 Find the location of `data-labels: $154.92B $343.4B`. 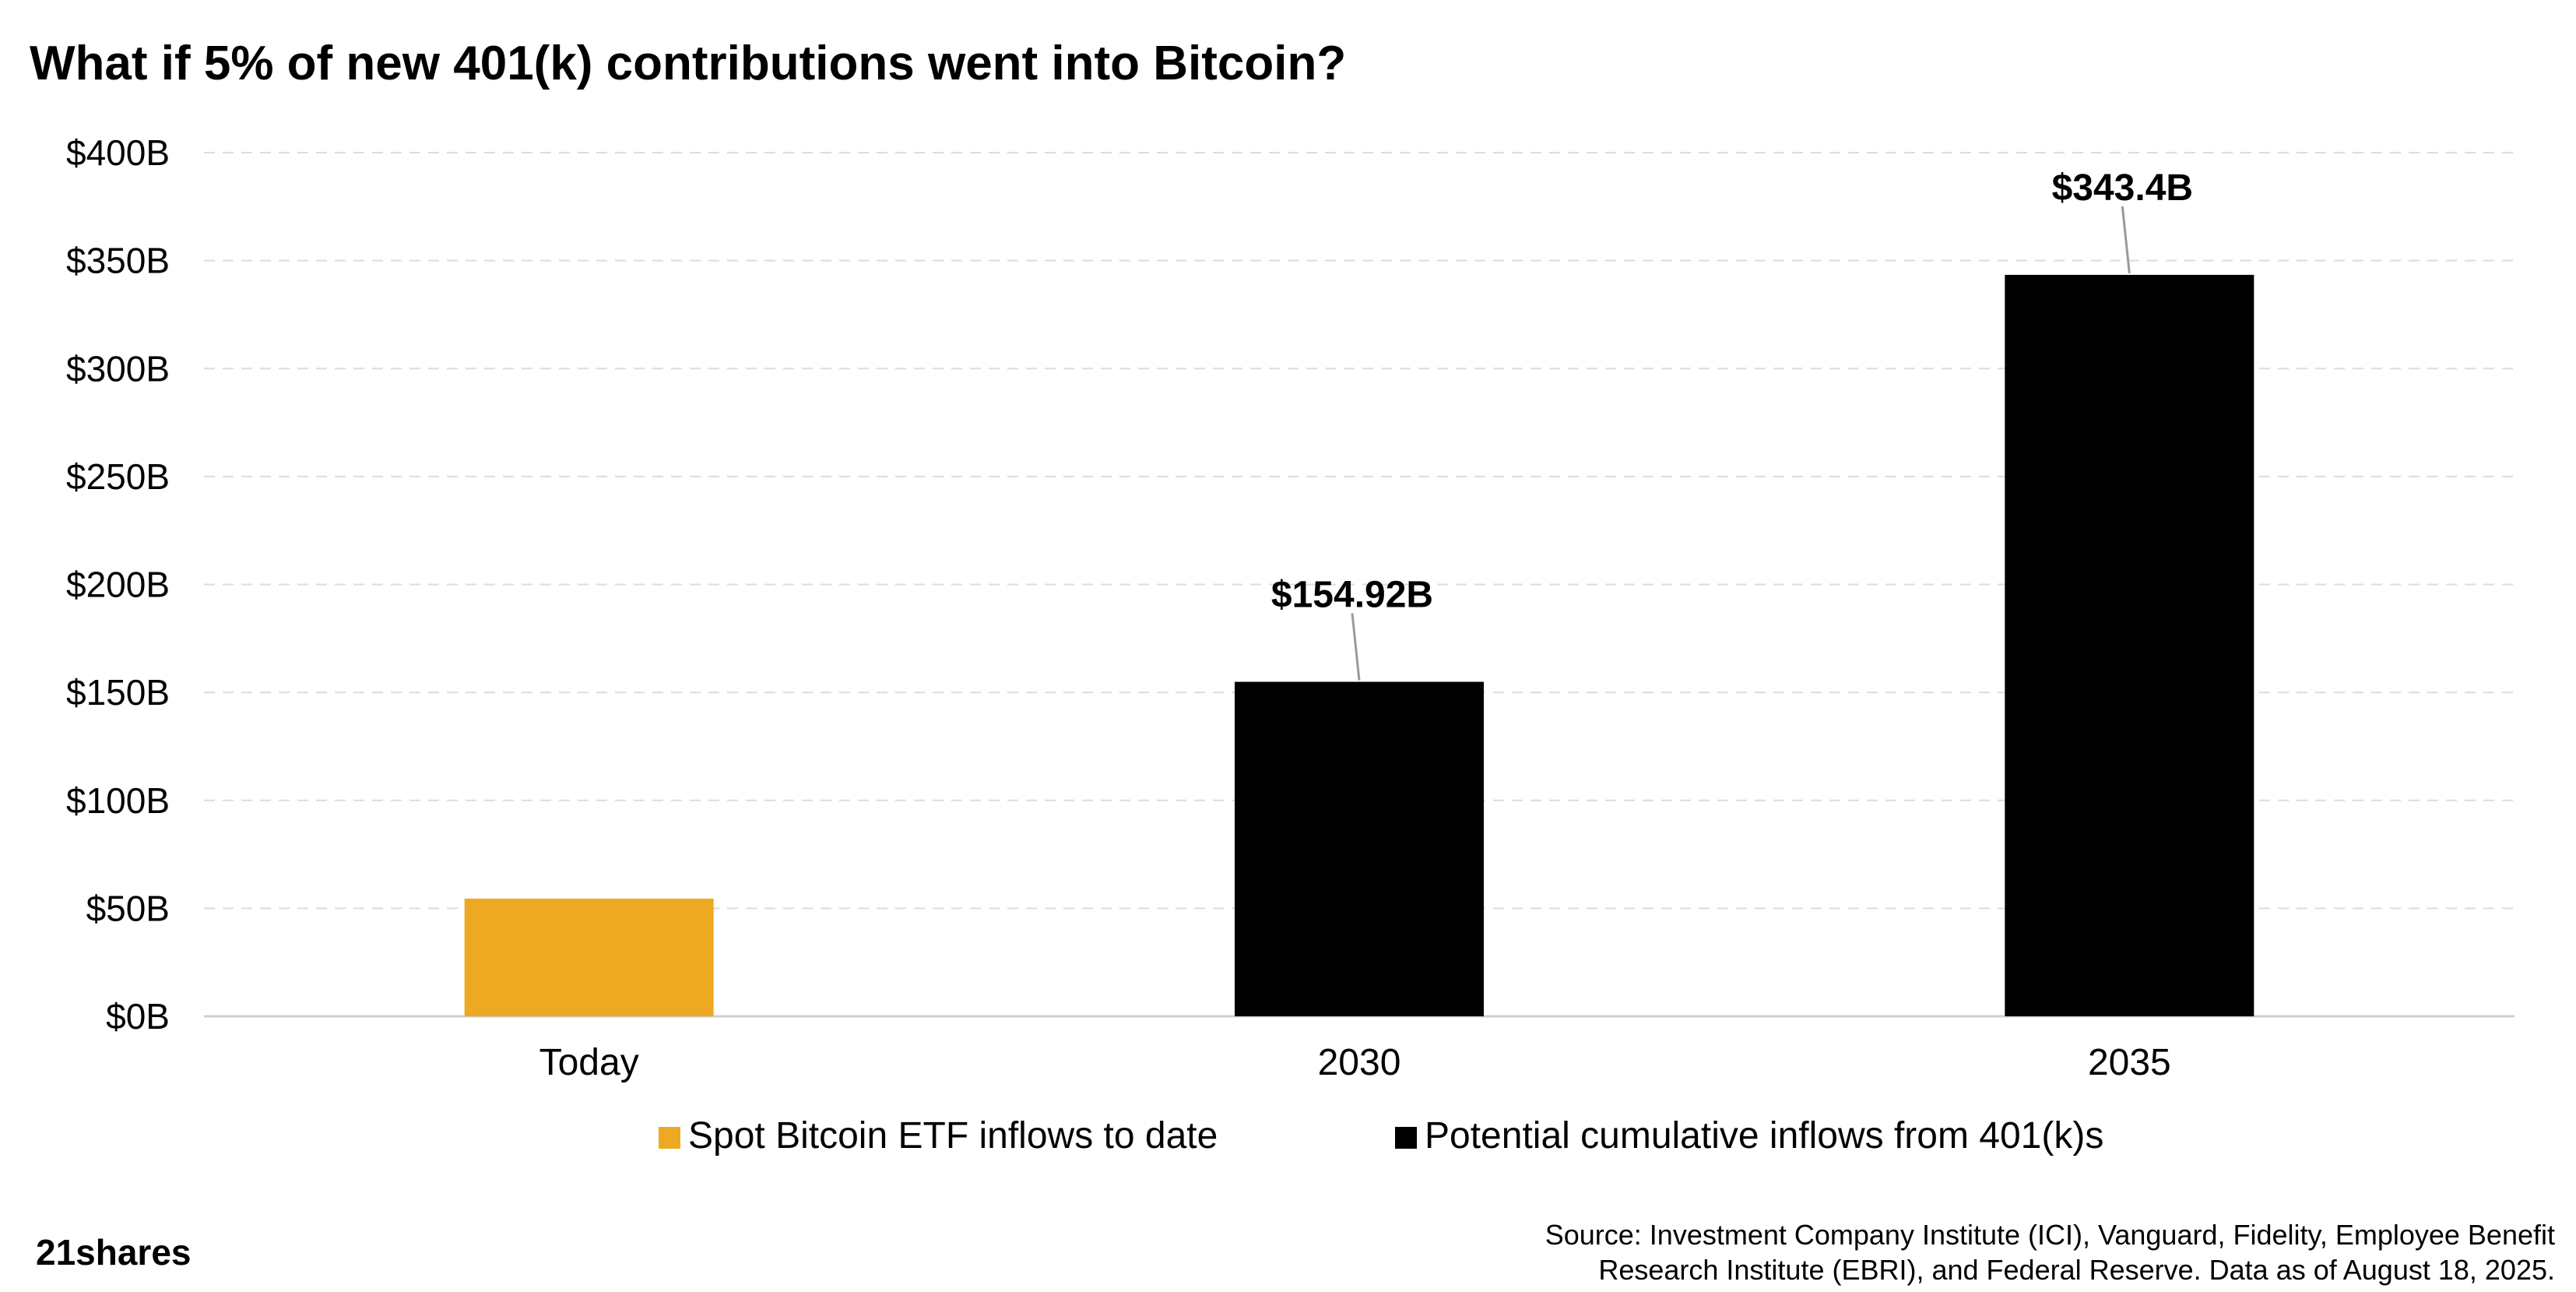

data-labels: $154.92B $343.4B is located at coordinates (1732, 424).